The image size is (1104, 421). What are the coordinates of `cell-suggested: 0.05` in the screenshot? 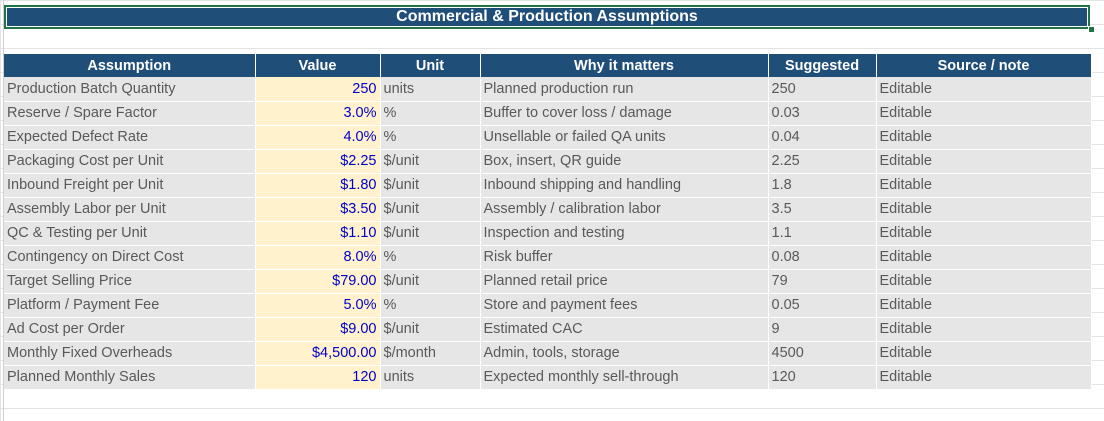 It's located at (822, 305).